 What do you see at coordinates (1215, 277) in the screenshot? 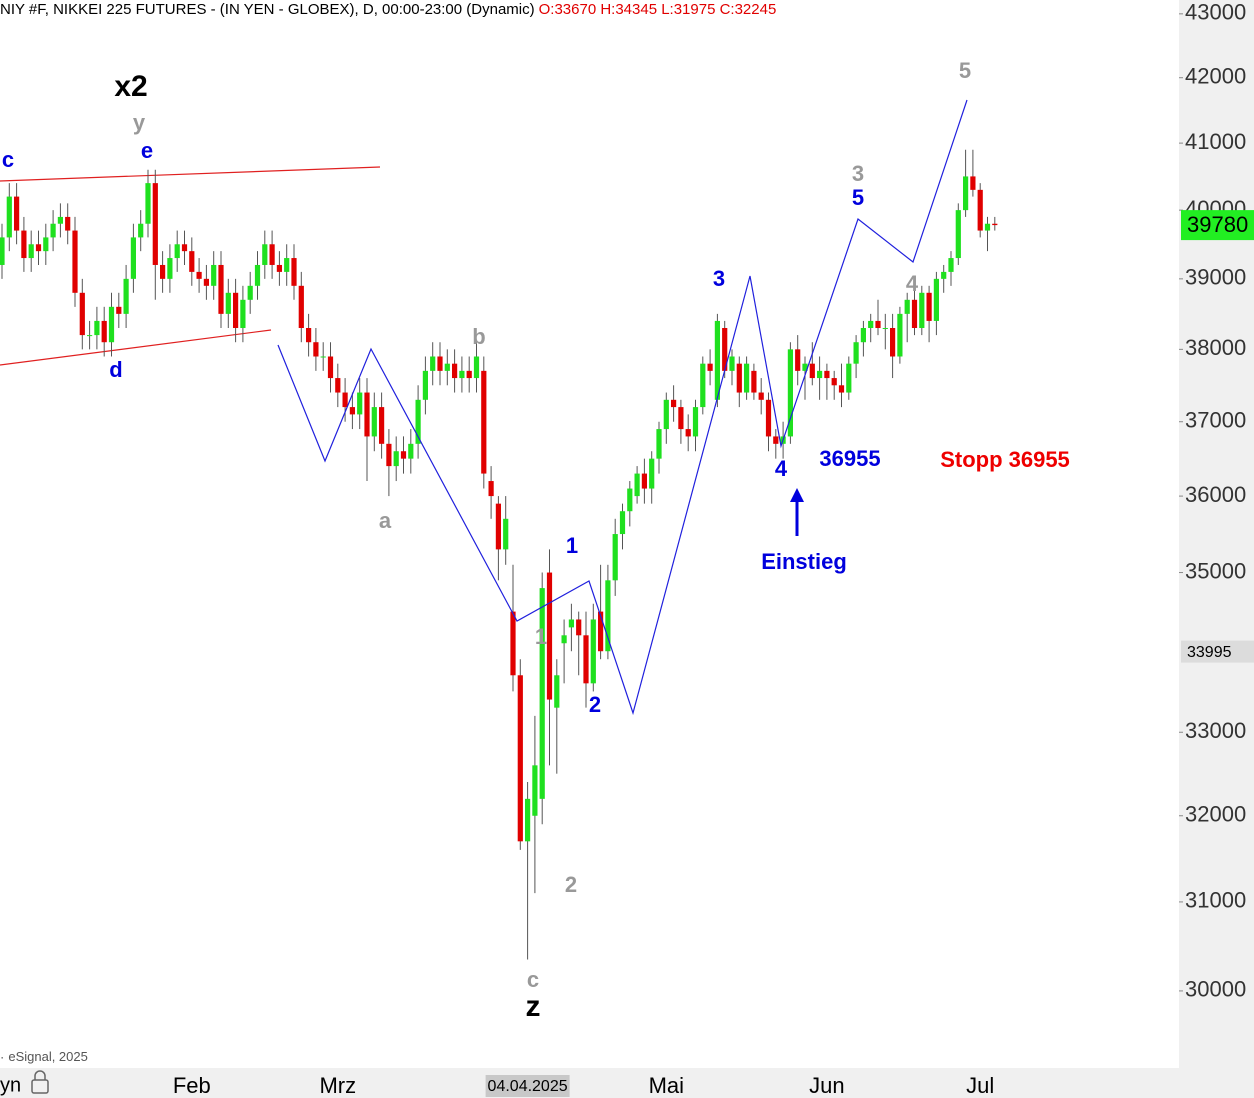
I see `y-tick-label: 39000` at bounding box center [1215, 277].